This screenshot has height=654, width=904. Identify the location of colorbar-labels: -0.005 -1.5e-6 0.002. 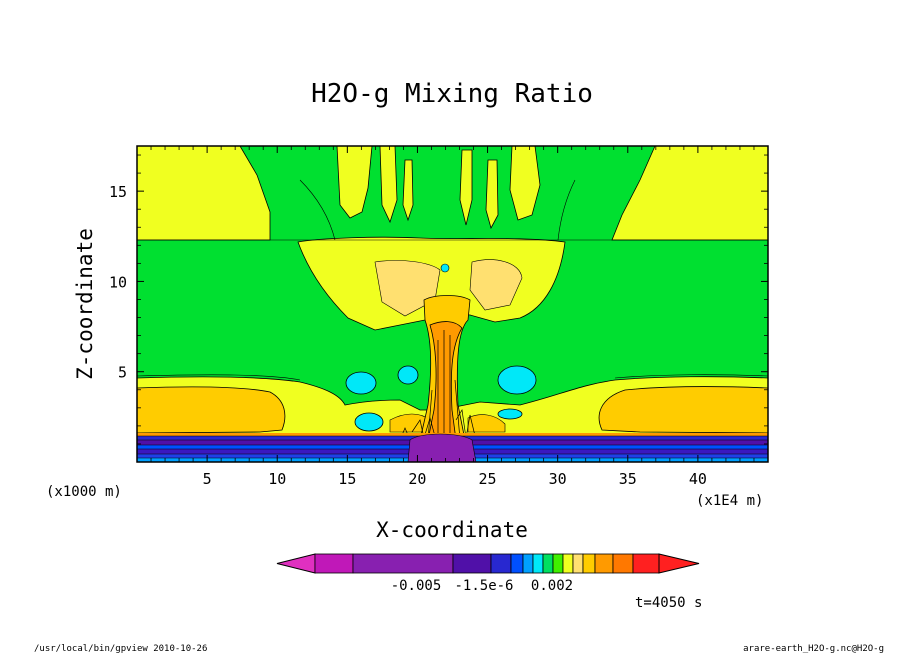
(482, 586).